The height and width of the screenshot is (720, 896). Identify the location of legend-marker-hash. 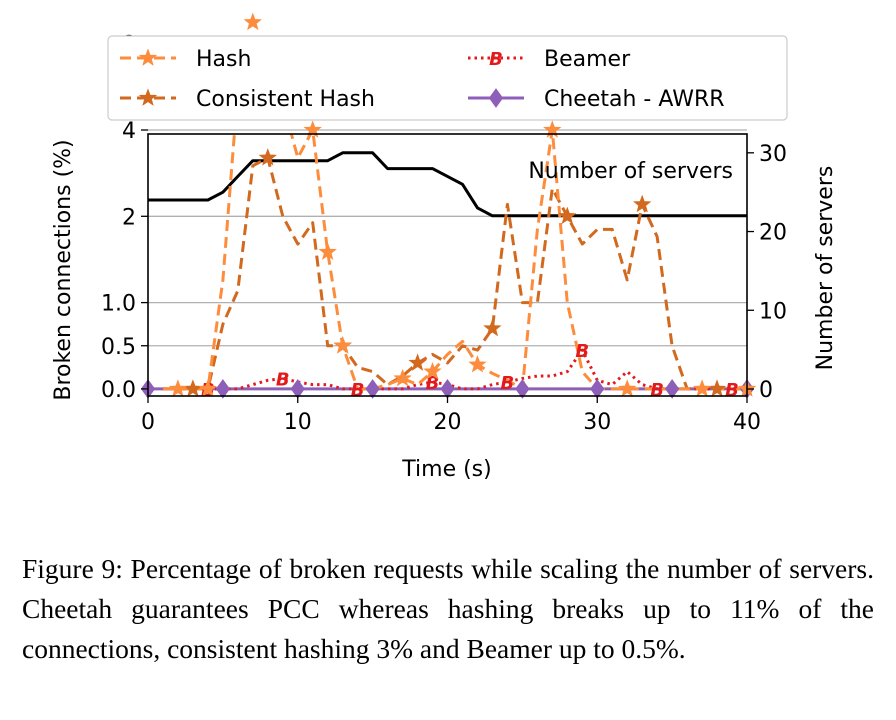
(148, 57).